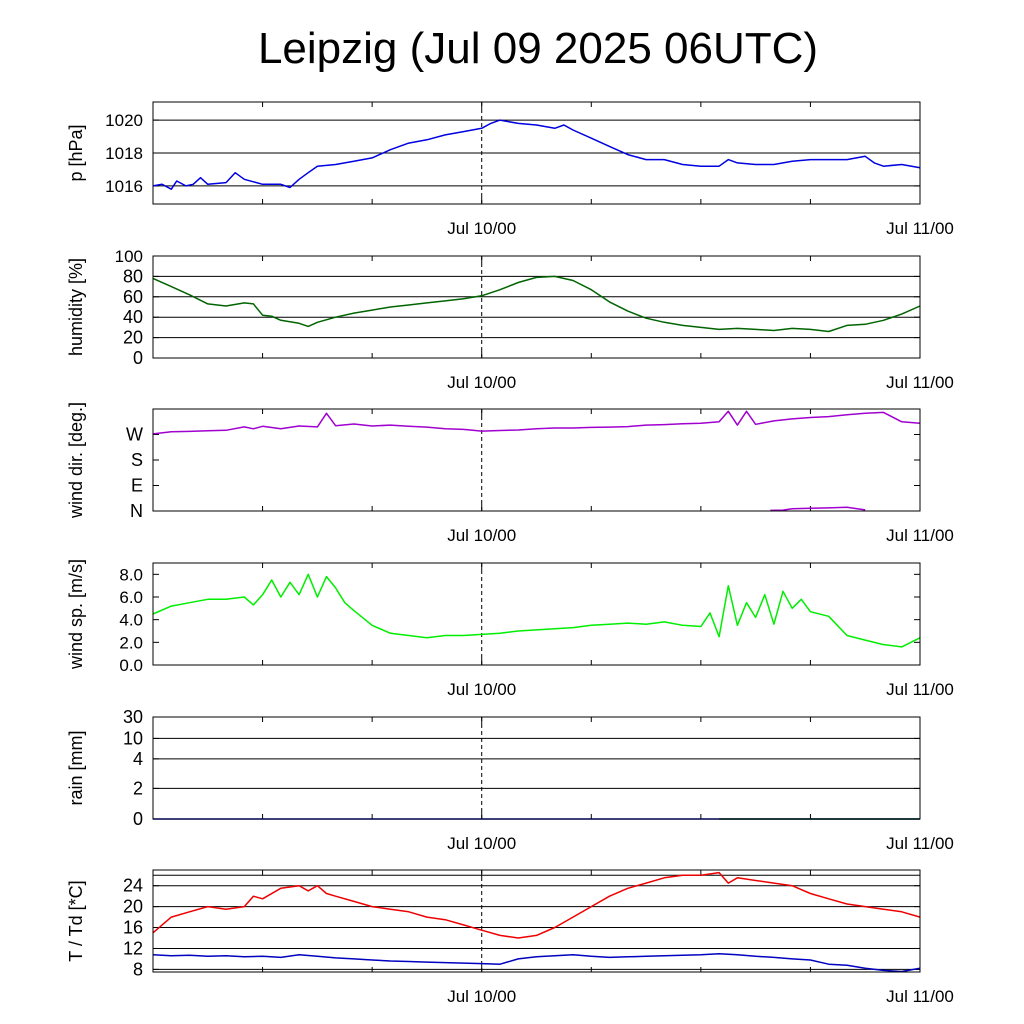 This screenshot has height=1024, width=1024. What do you see at coordinates (138, 969) in the screenshot?
I see `y-tick-label: 8` at bounding box center [138, 969].